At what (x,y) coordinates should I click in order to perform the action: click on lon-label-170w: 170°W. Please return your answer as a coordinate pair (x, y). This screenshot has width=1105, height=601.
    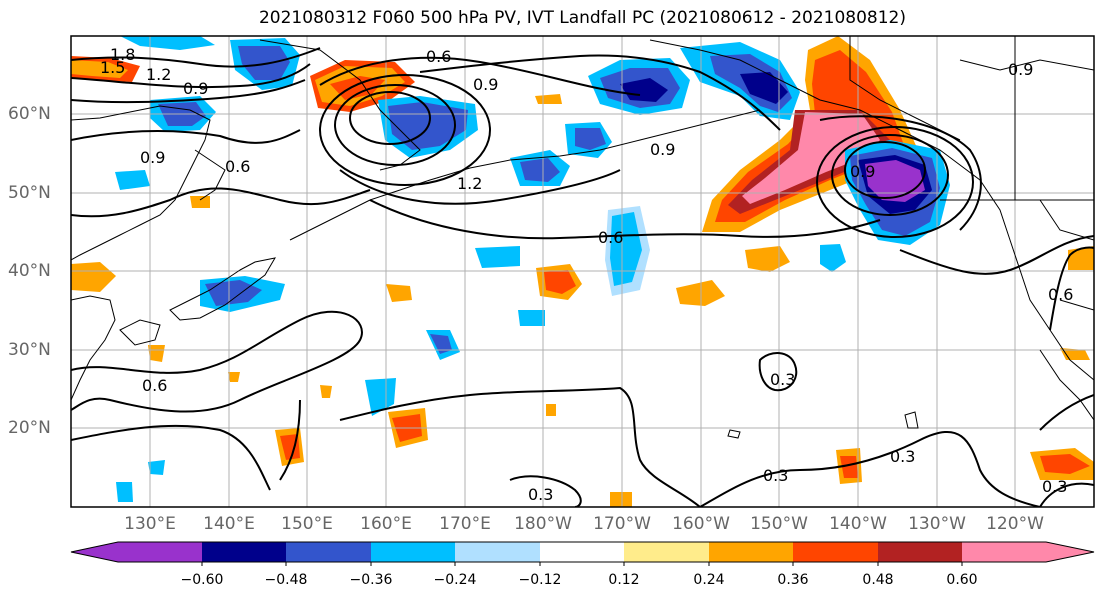
    Looking at the image, I should click on (622, 524).